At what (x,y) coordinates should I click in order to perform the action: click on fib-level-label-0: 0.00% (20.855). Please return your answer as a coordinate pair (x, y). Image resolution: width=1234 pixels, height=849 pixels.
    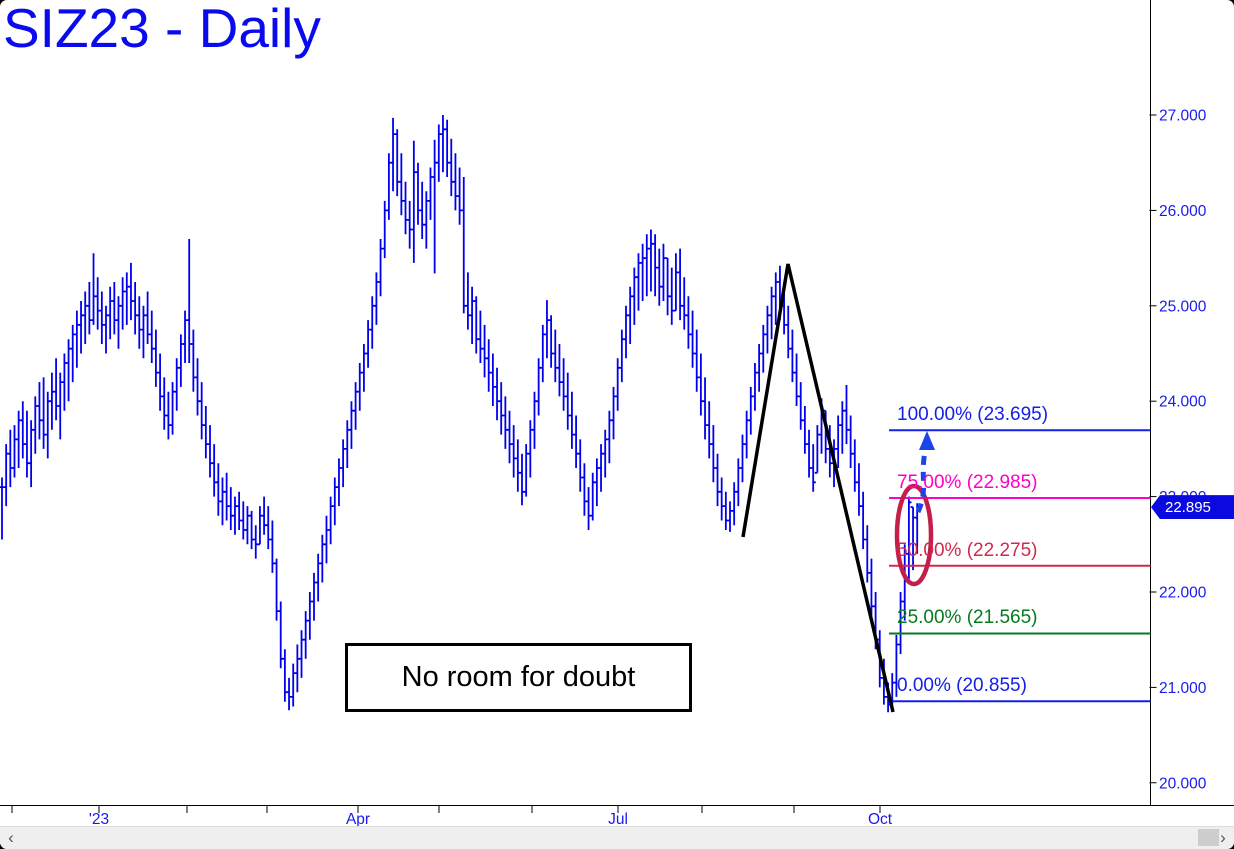
    Looking at the image, I should click on (962, 686).